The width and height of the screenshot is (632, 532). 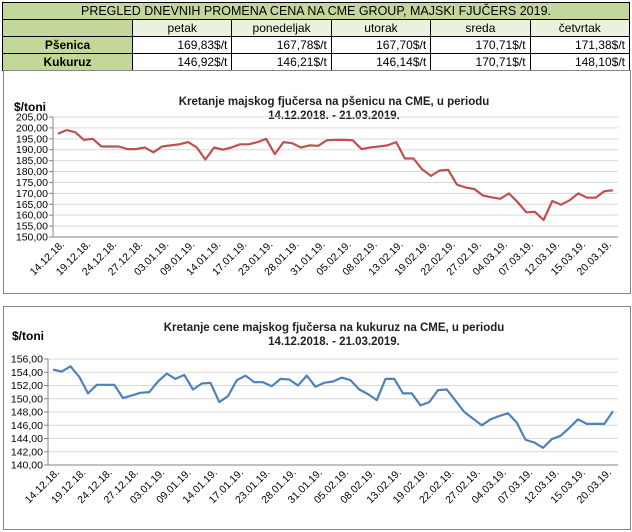 What do you see at coordinates (32, 172) in the screenshot?
I see `y-tick-label: 180,00` at bounding box center [32, 172].